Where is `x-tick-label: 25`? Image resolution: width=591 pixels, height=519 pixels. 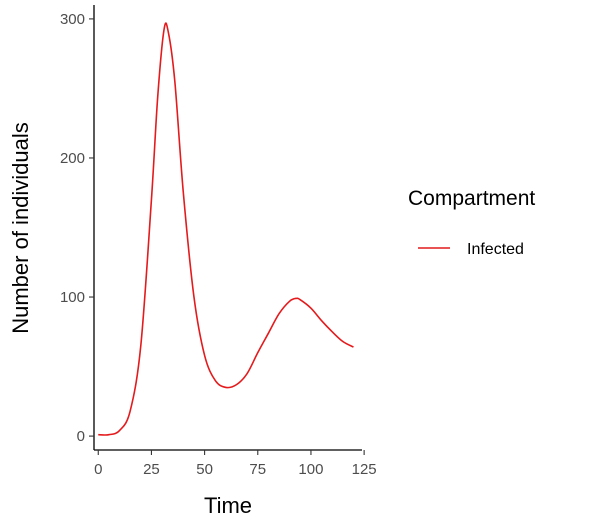
x-tick-label: 25 is located at coordinates (151, 469).